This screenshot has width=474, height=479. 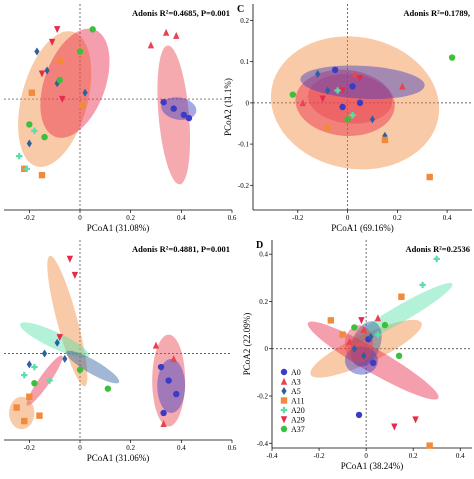 I want to click on panel-3-xtick-label-2: 0, so click(x=366, y=456).